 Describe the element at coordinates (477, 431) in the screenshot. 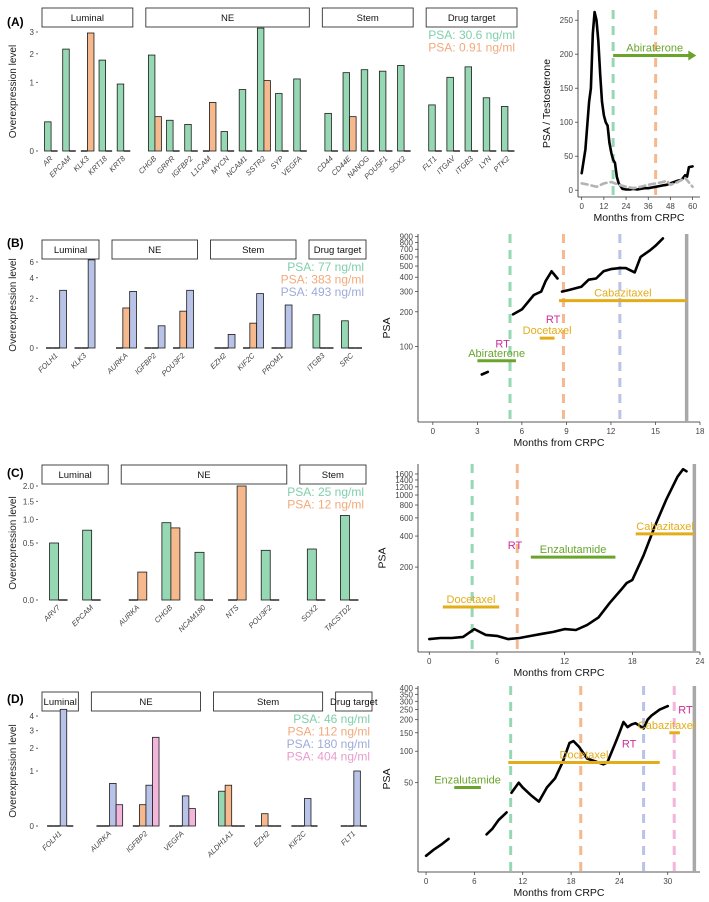

I see `x-tick-label: 3` at that location.